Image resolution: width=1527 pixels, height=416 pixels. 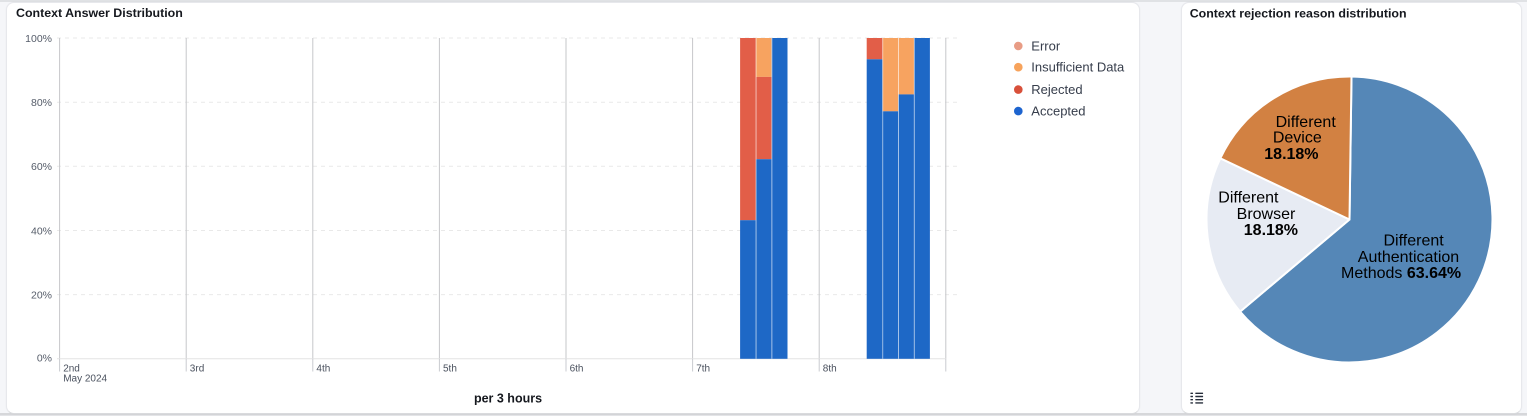 I want to click on svg-text: Device, so click(x=1297, y=138).